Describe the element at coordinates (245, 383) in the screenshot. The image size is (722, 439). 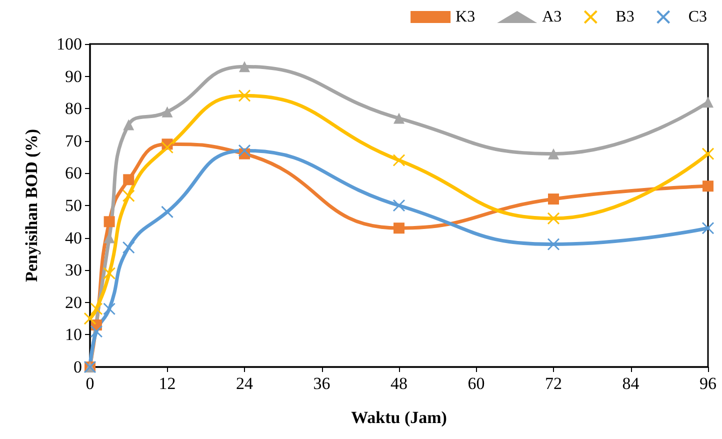
I see `x-tick-label: 24` at that location.